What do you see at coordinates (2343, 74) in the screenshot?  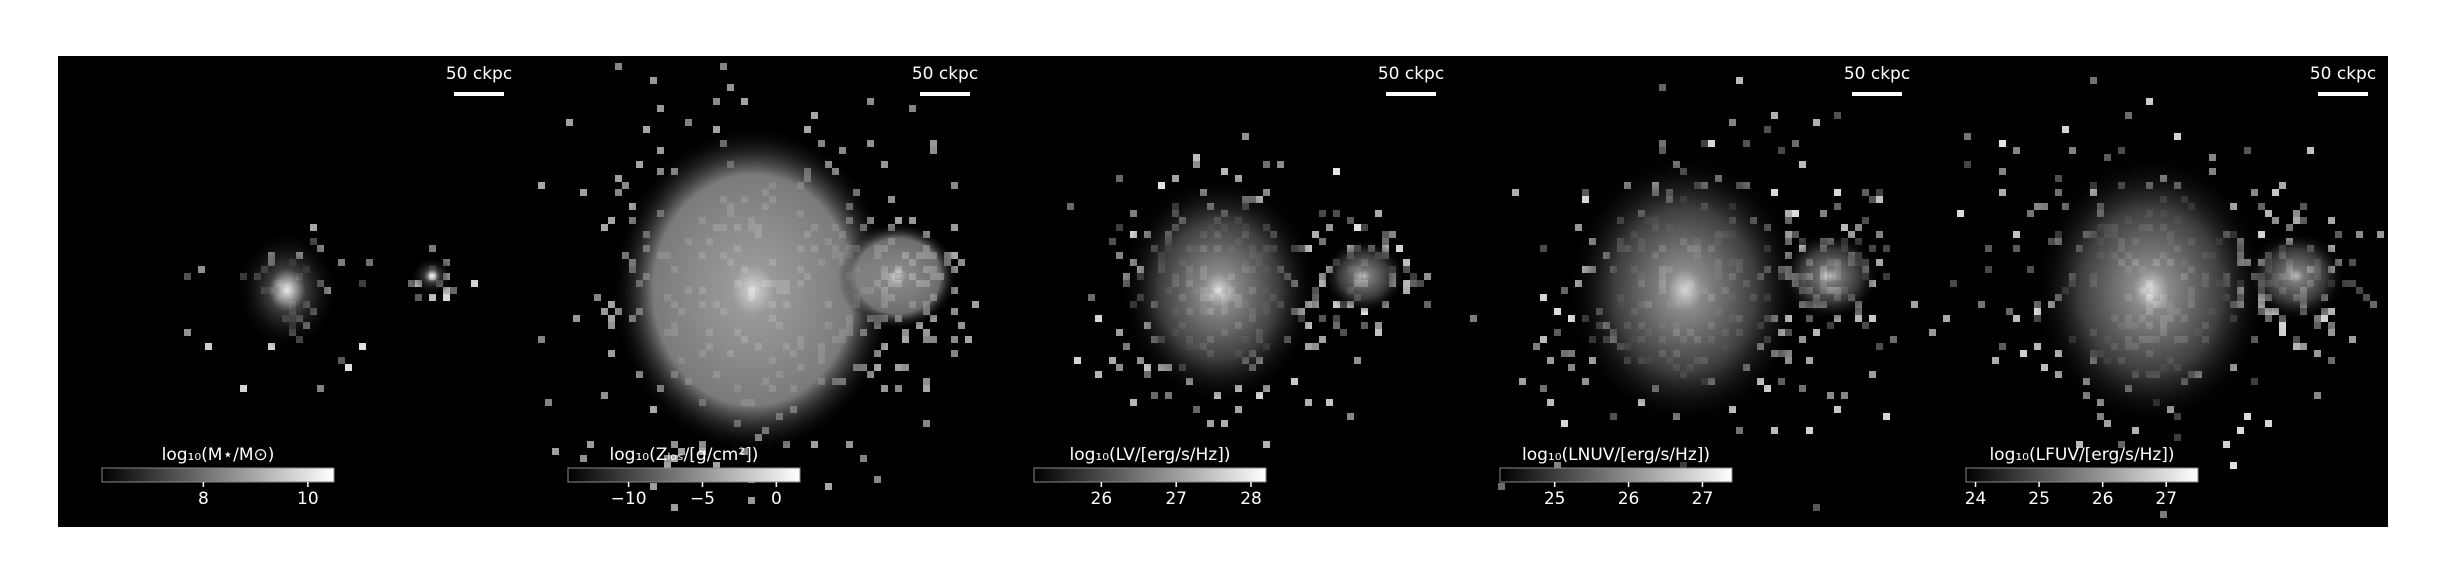 I see `scale-bar-label: 50 ckpc` at bounding box center [2343, 74].